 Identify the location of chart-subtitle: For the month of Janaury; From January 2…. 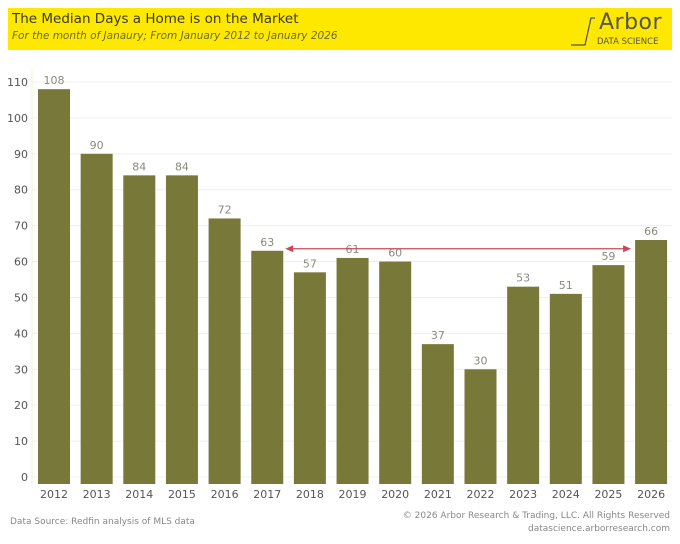
(175, 36).